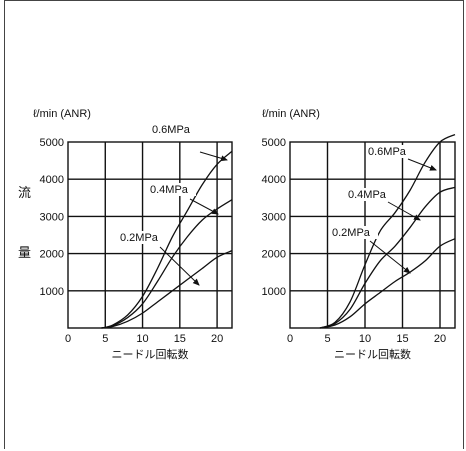 This screenshot has height=451, width=466. I want to click on ylabel-char-2: 量, so click(24, 253).